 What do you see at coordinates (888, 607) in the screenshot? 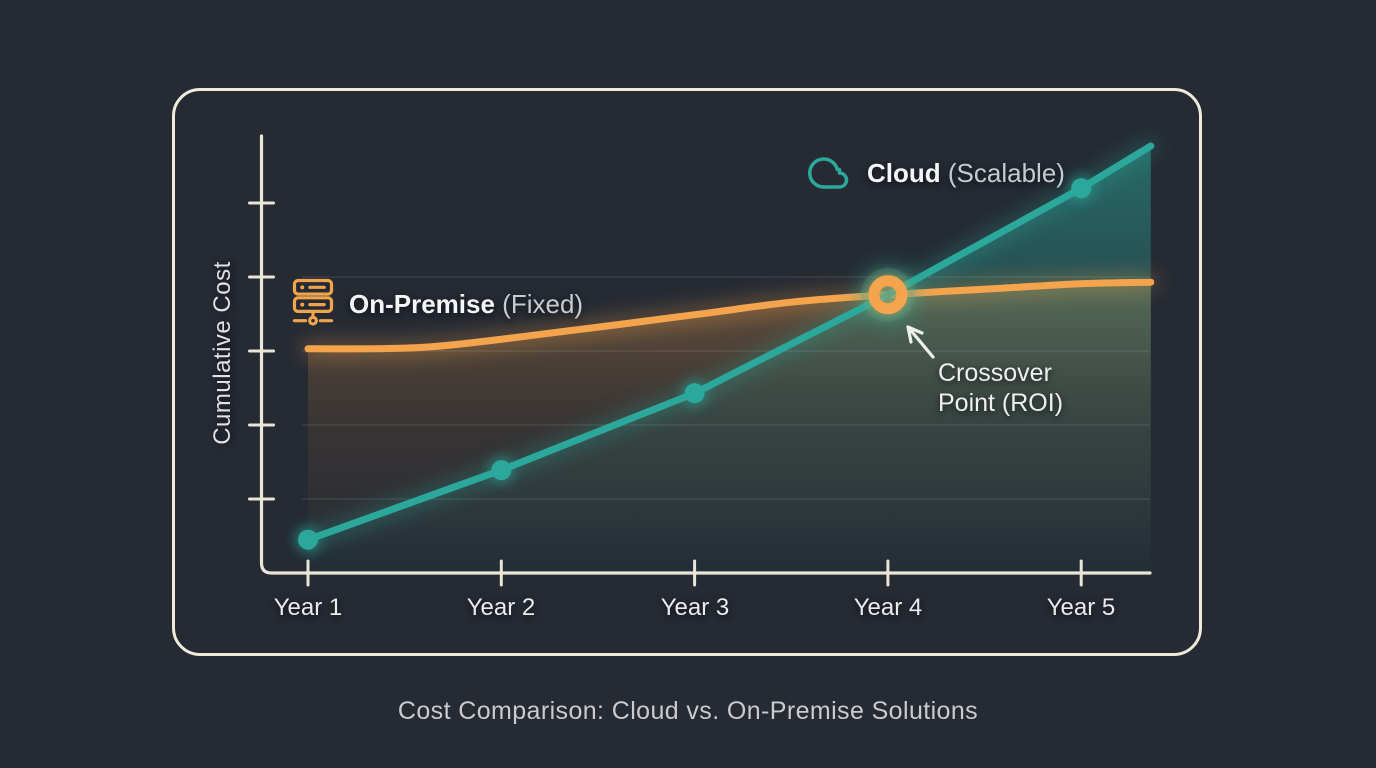
I see `x-tick-label-year4: Year 4` at bounding box center [888, 607].